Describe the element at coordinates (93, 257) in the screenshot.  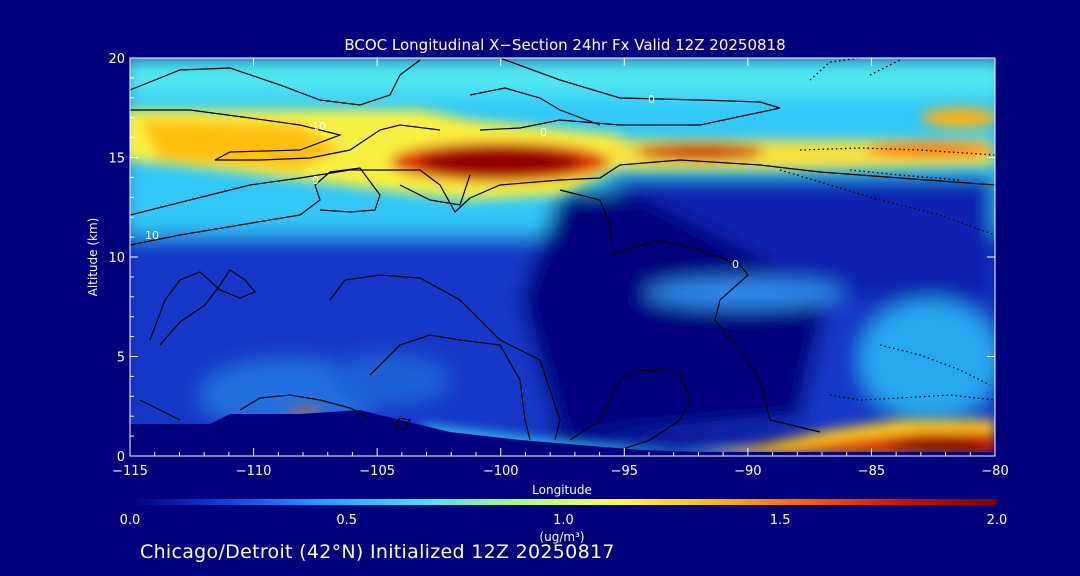
I see `y-axis-label: Altitude (km)` at that location.